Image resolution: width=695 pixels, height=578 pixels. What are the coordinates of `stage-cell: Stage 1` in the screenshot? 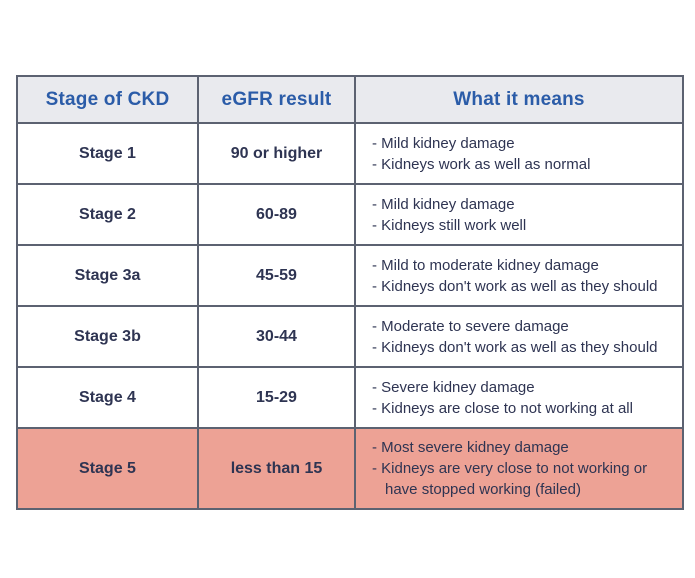 It's located at (107, 153).